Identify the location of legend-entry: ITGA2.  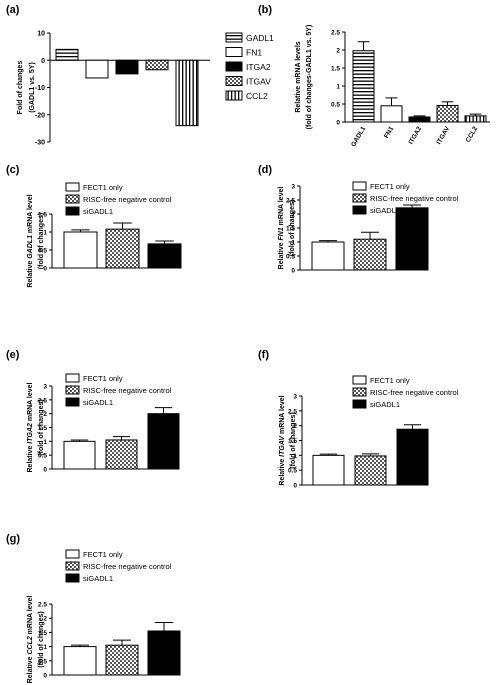
(258, 67).